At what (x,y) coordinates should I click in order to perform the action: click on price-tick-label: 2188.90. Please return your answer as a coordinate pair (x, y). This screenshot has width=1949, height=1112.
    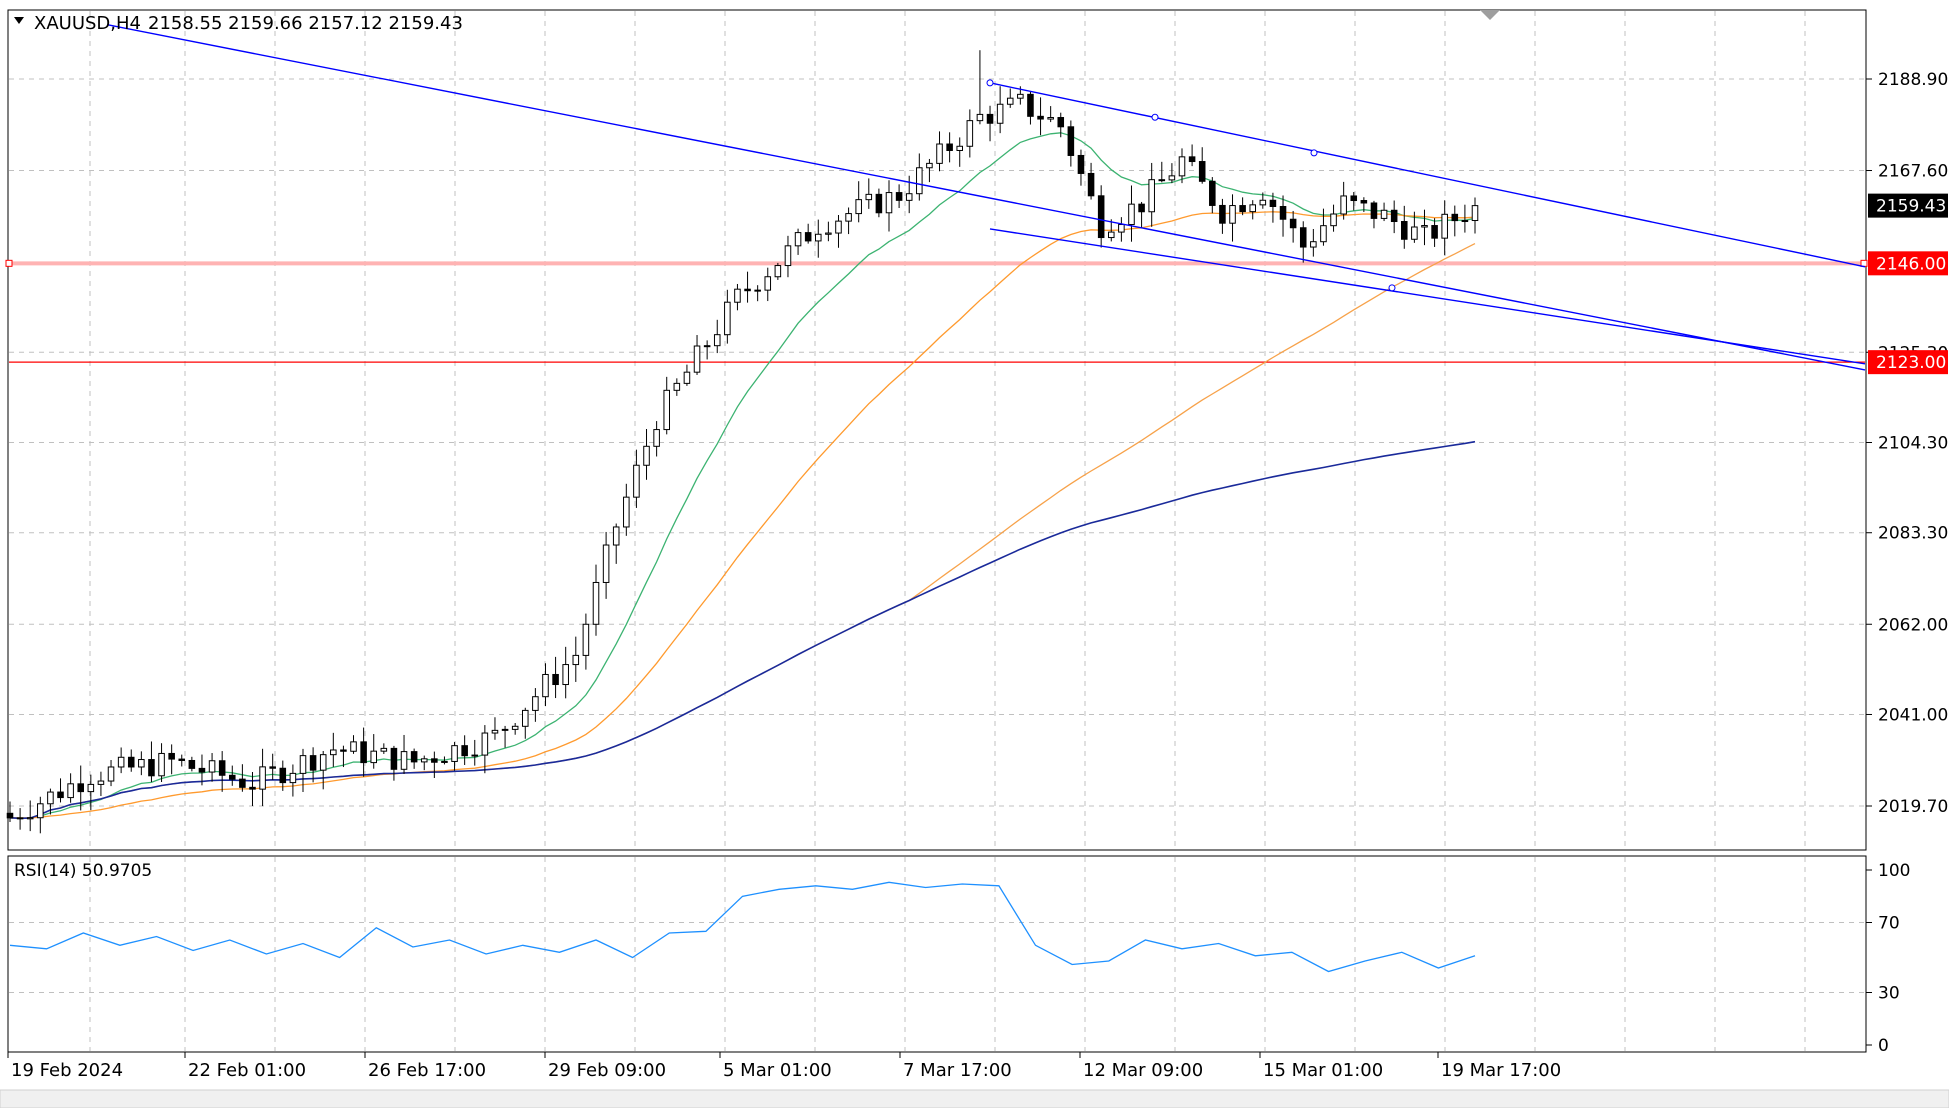
    Looking at the image, I should click on (1913, 80).